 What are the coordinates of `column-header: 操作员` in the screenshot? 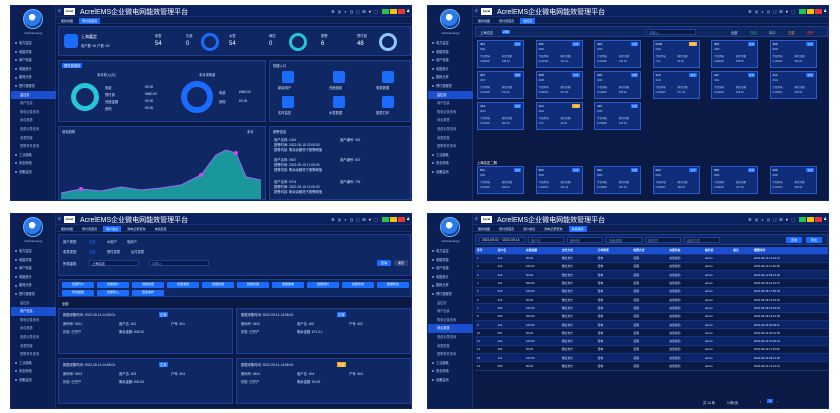 It's located at (717, 251).